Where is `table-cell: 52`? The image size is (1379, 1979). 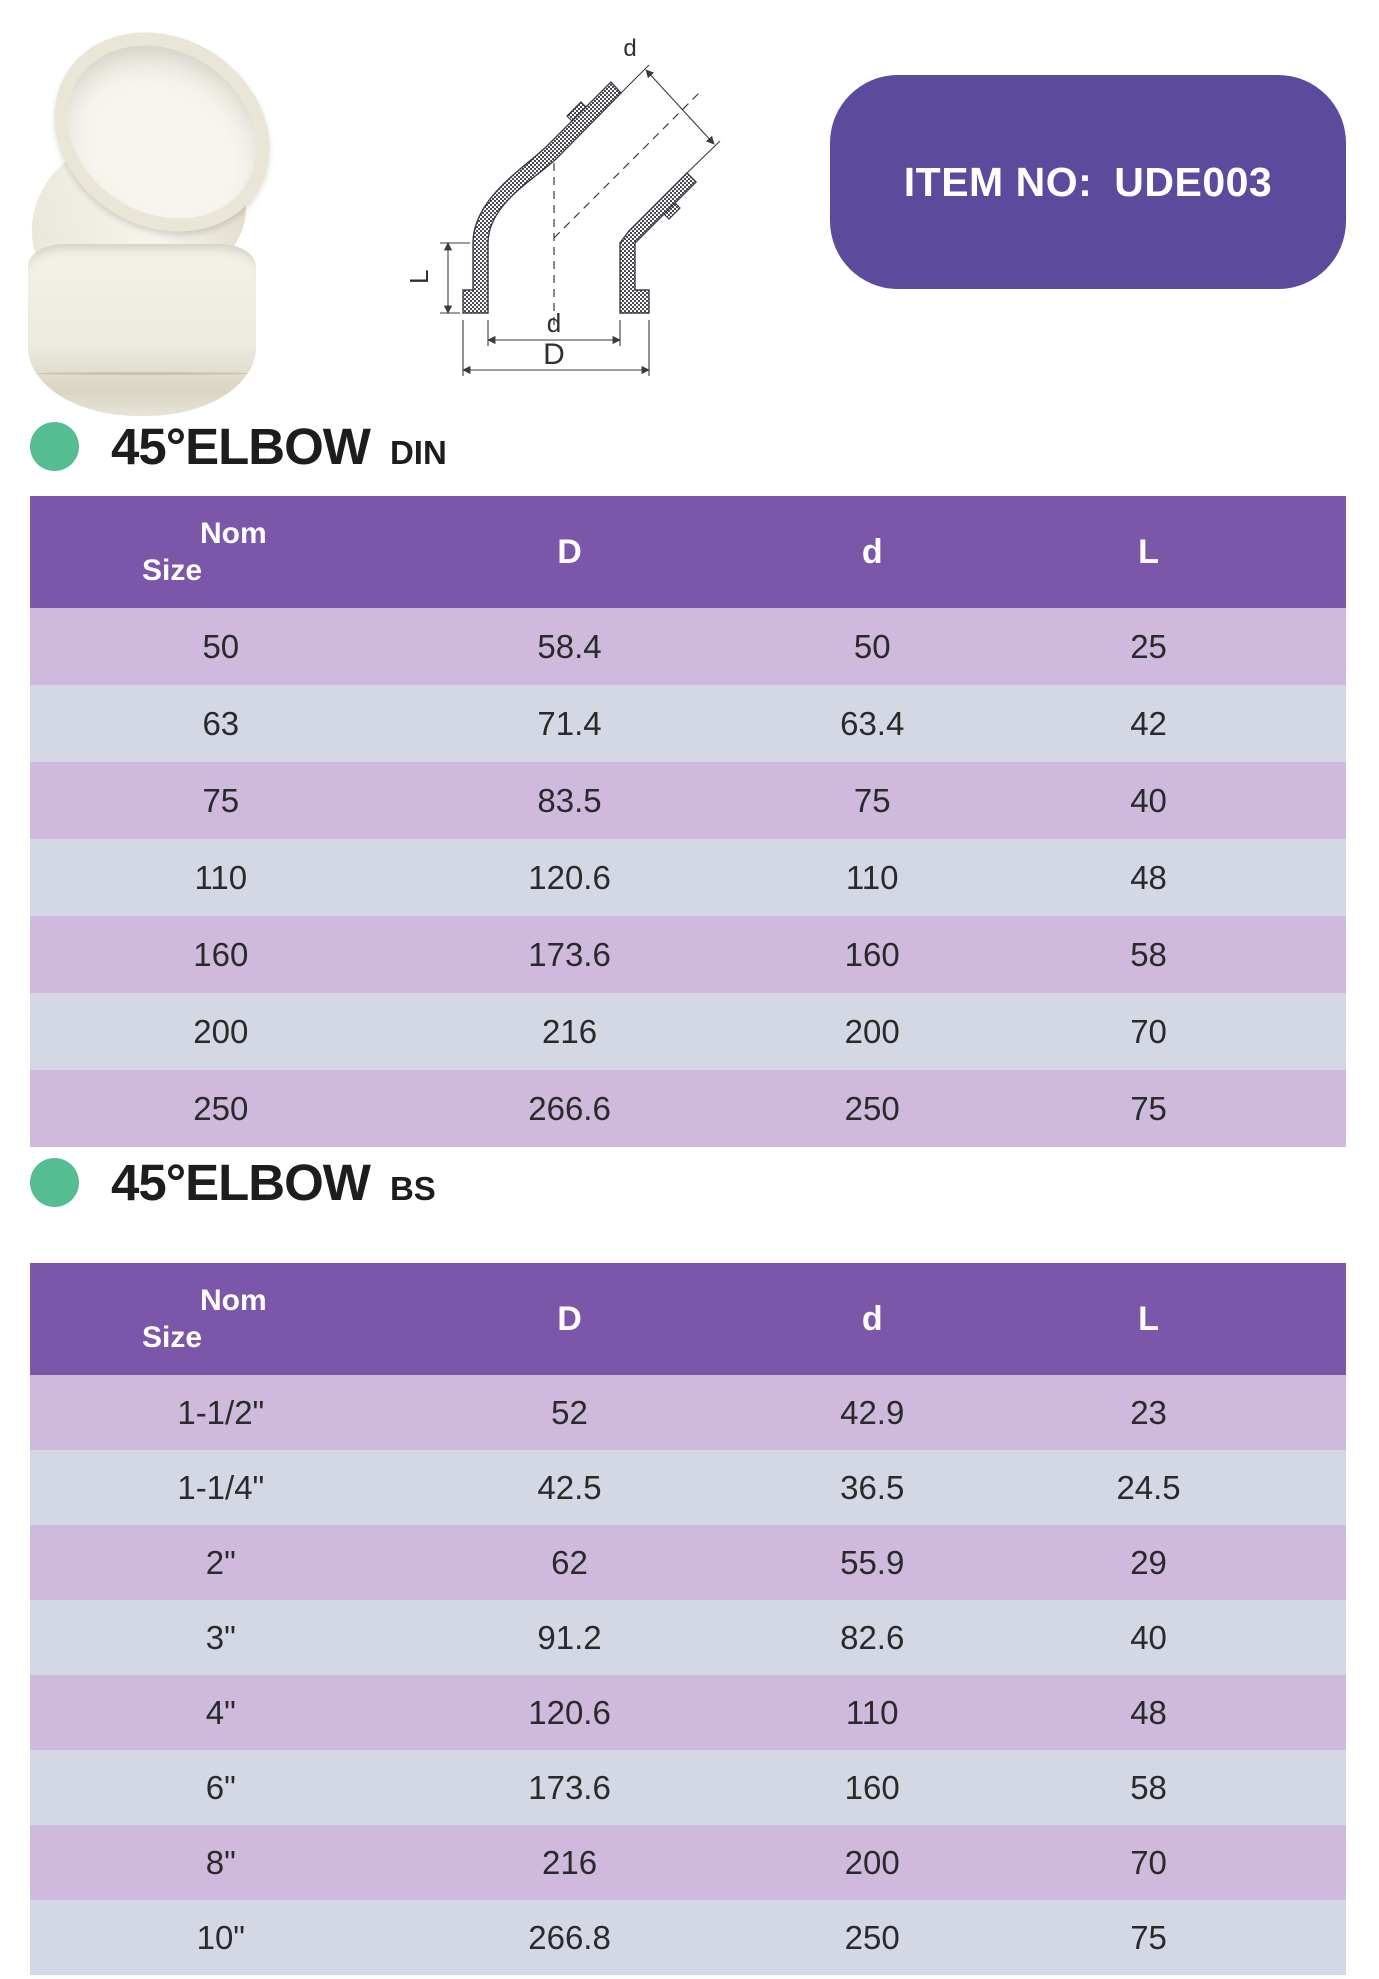 table-cell: 52 is located at coordinates (569, 1412).